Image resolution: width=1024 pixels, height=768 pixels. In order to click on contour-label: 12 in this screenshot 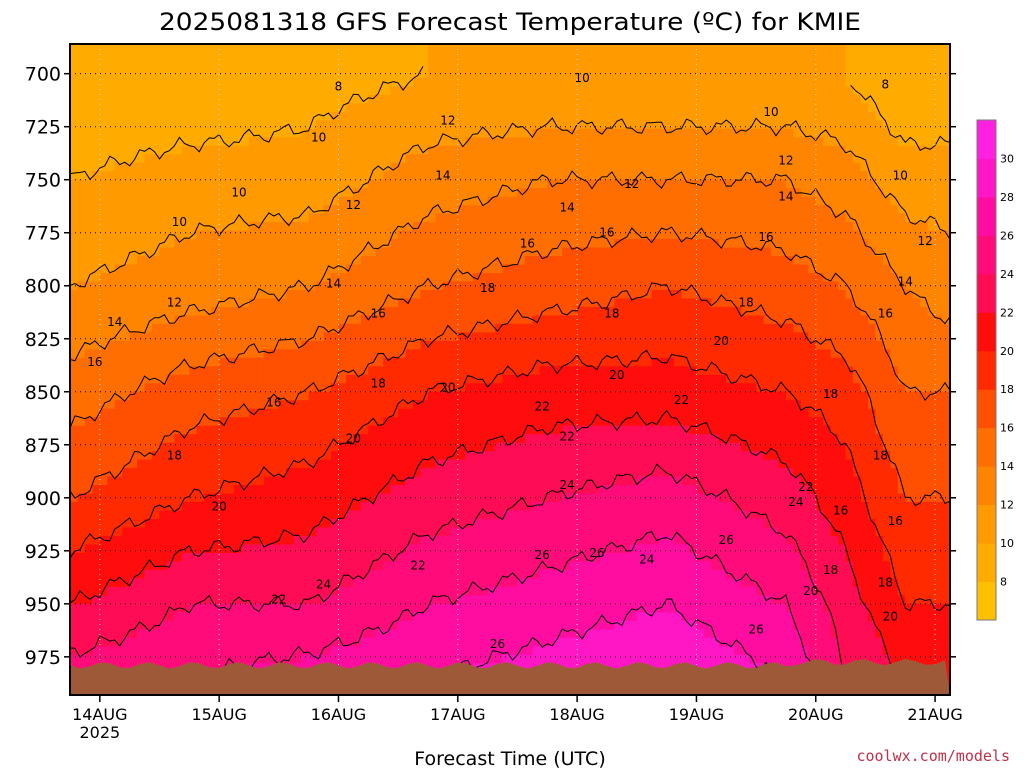, I will do `click(785, 161)`.